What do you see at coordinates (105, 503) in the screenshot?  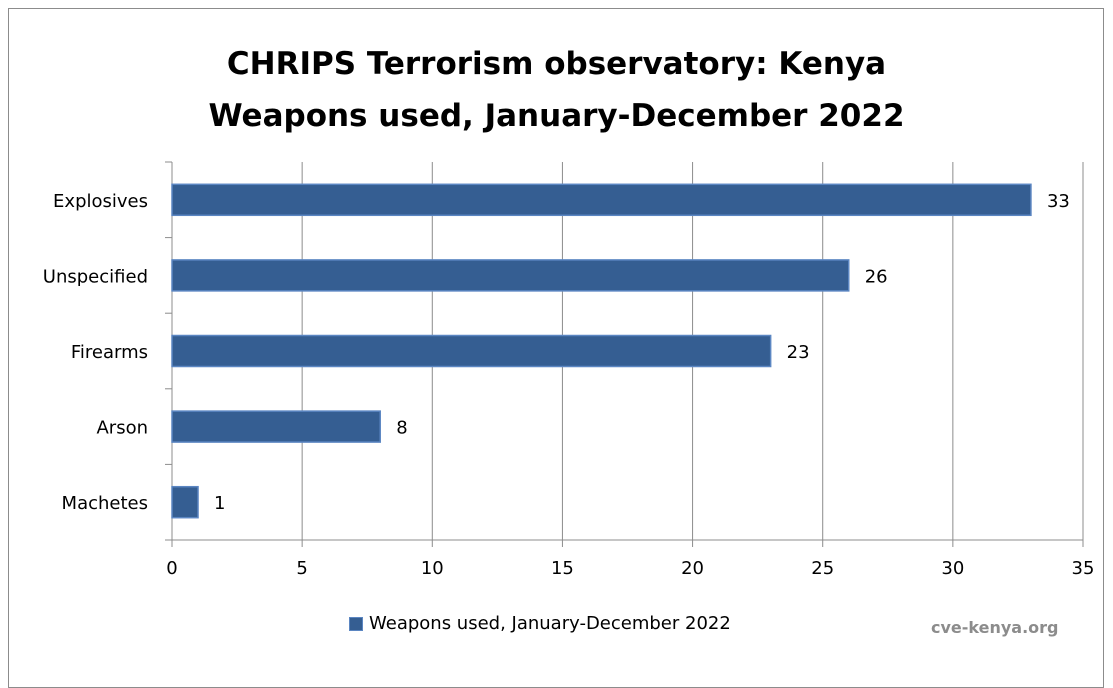 I see `category-label: Machetes` at bounding box center [105, 503].